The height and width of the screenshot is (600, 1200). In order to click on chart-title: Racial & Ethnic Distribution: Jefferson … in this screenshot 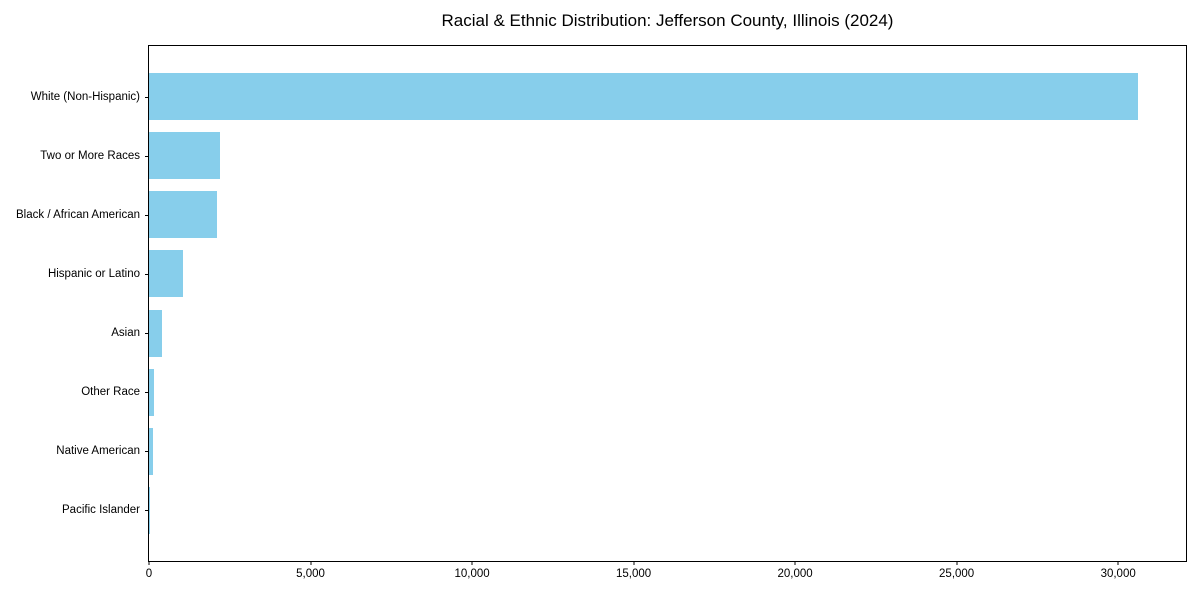, I will do `click(667, 20)`.